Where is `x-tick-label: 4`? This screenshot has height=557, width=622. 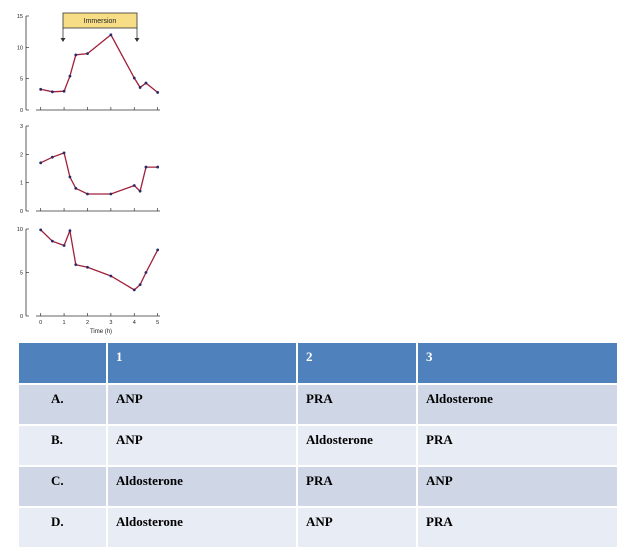
x-tick-label: 4 is located at coordinates (134, 323).